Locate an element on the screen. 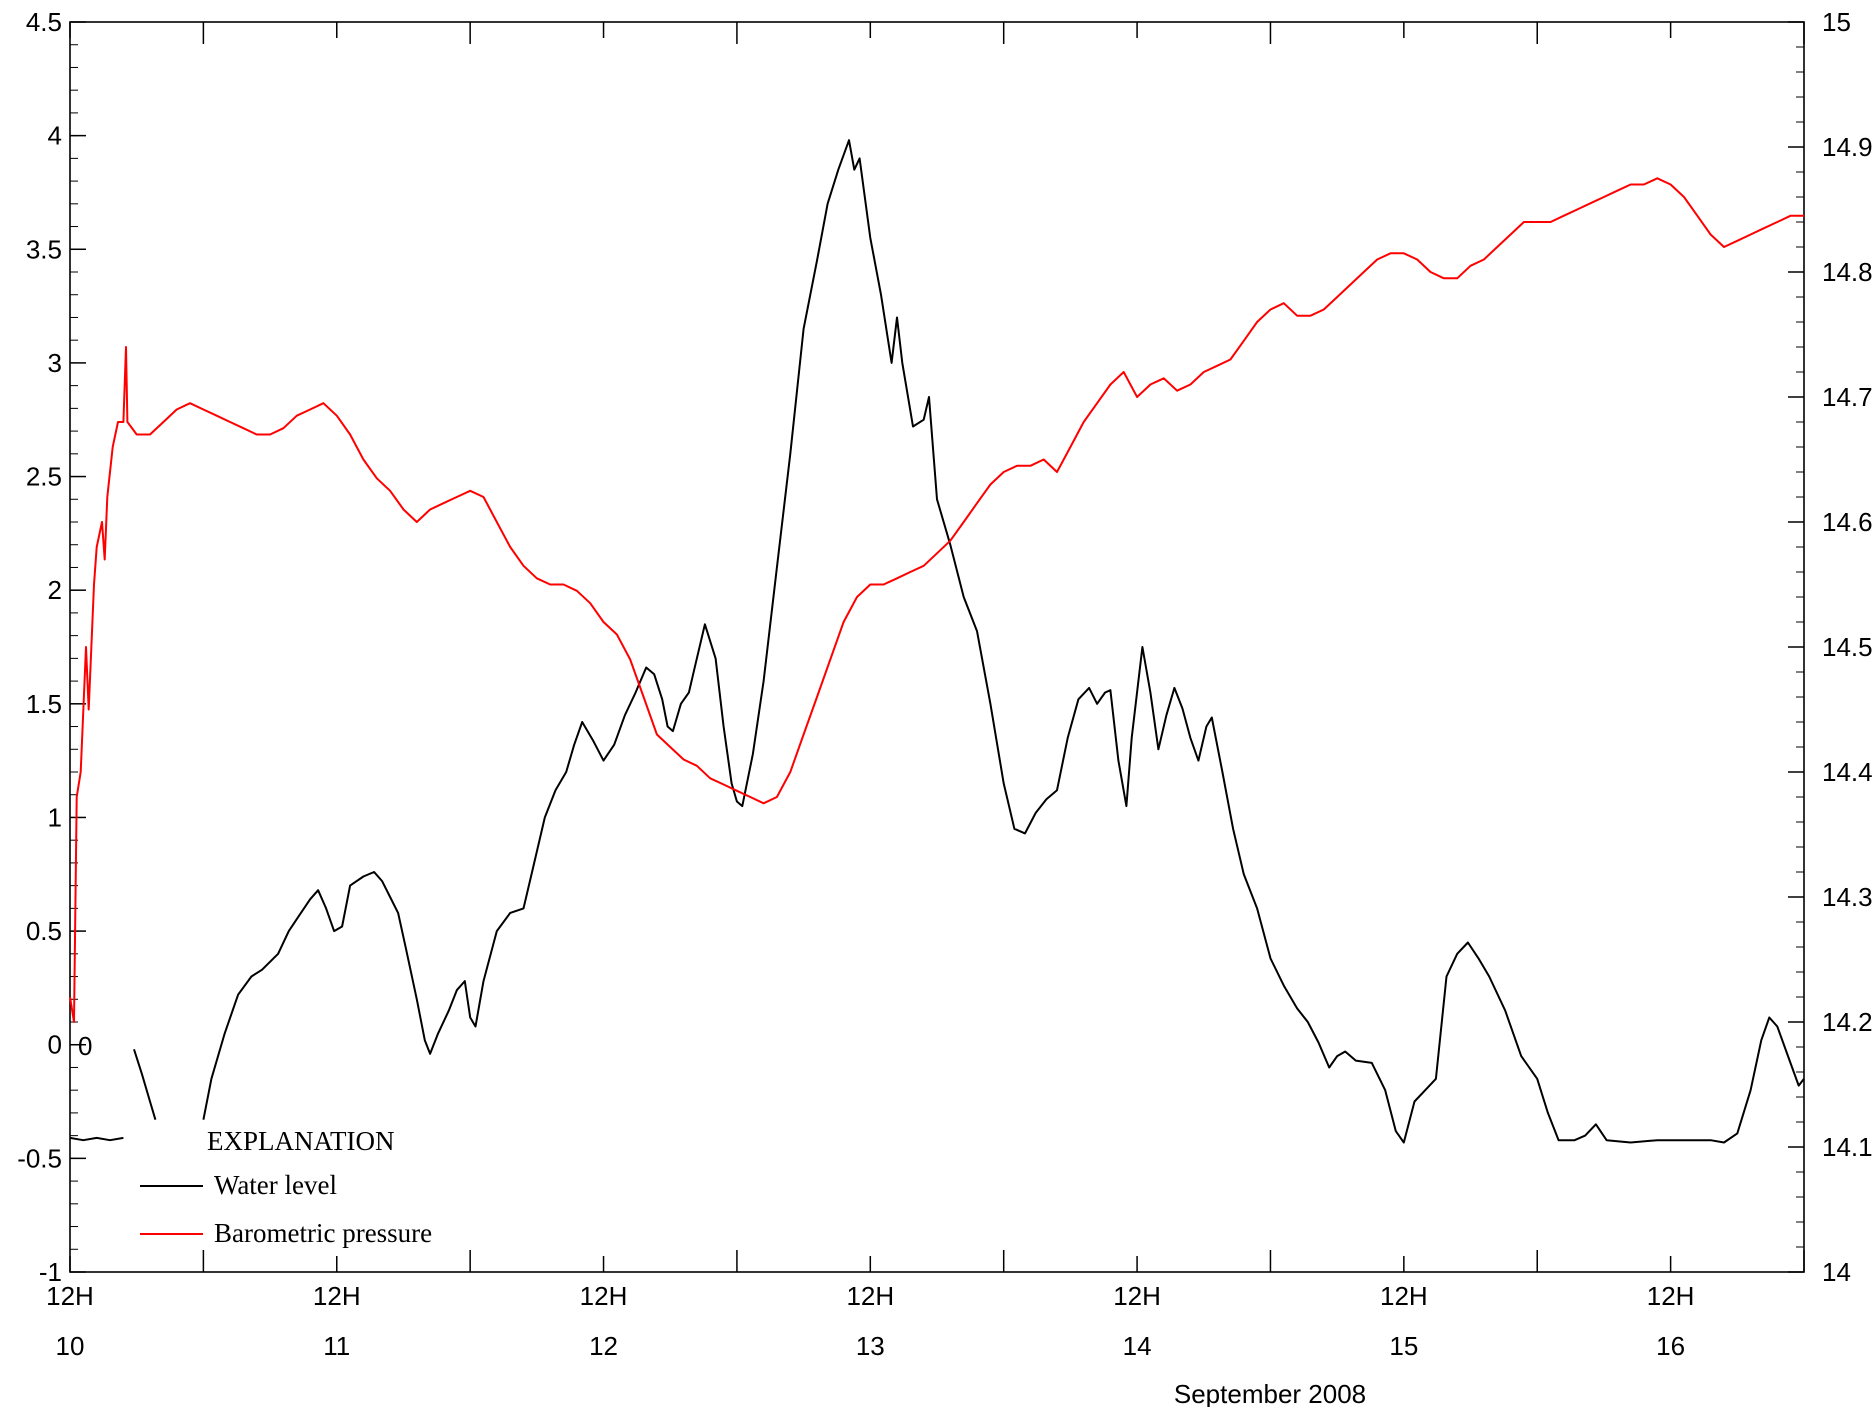  x-day-label: 13 is located at coordinates (870, 1346).